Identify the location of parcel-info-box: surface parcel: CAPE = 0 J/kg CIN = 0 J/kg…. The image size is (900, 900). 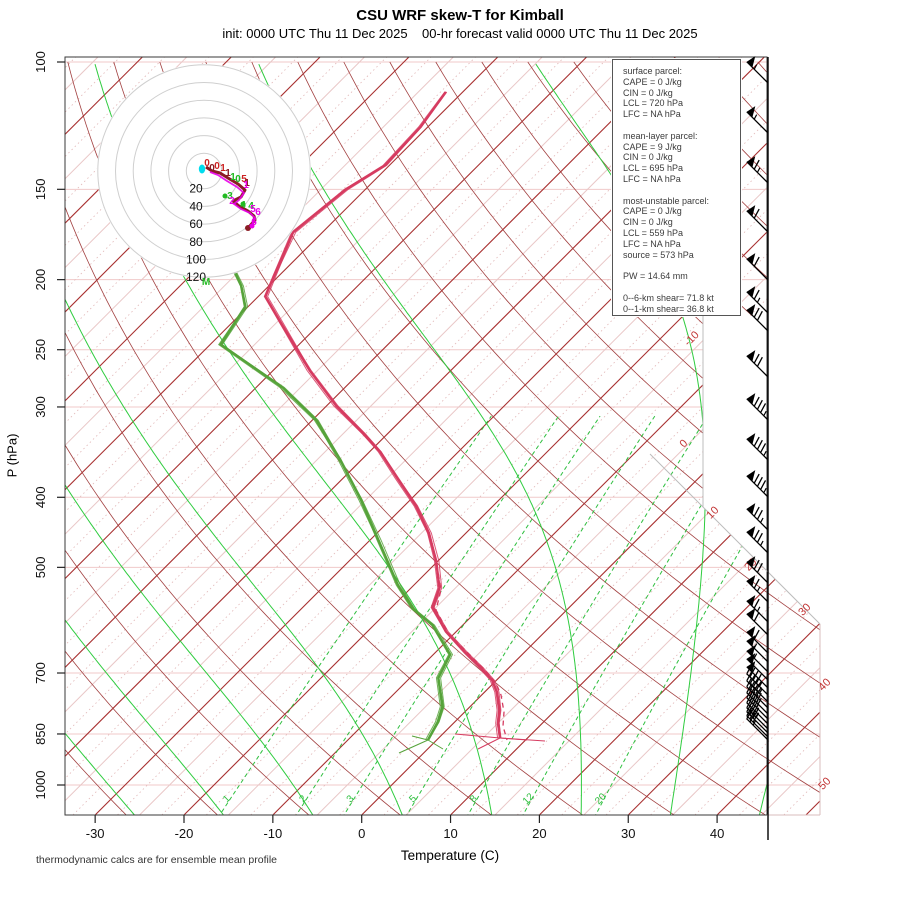
(676, 187).